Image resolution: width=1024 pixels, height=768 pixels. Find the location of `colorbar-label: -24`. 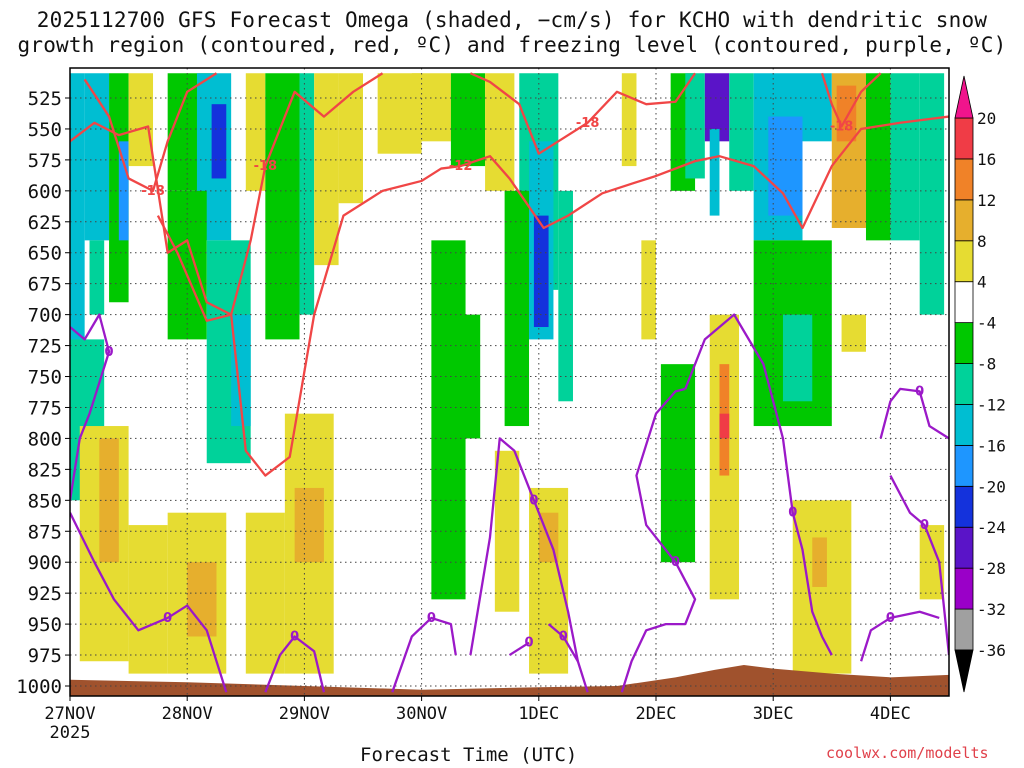

colorbar-label: -24 is located at coordinates (991, 527).